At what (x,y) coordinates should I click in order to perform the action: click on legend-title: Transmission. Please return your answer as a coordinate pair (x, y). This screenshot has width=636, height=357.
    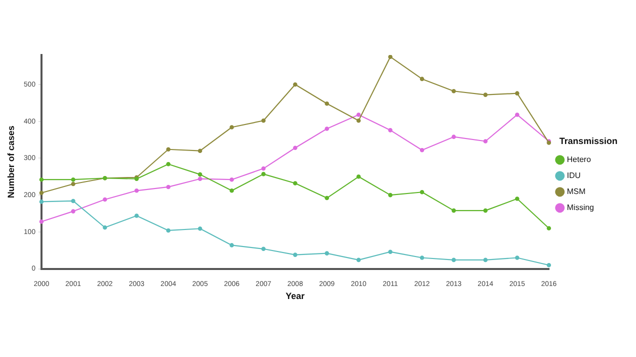
    Looking at the image, I should click on (588, 141).